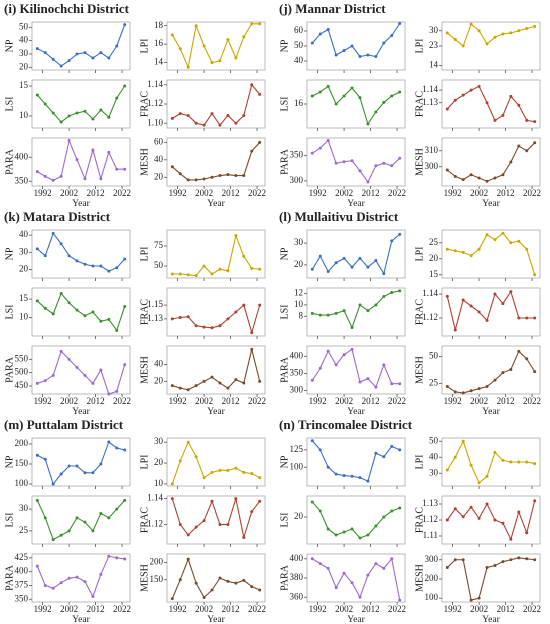  I want to click on y-tick-label: 40, so click(434, 456).